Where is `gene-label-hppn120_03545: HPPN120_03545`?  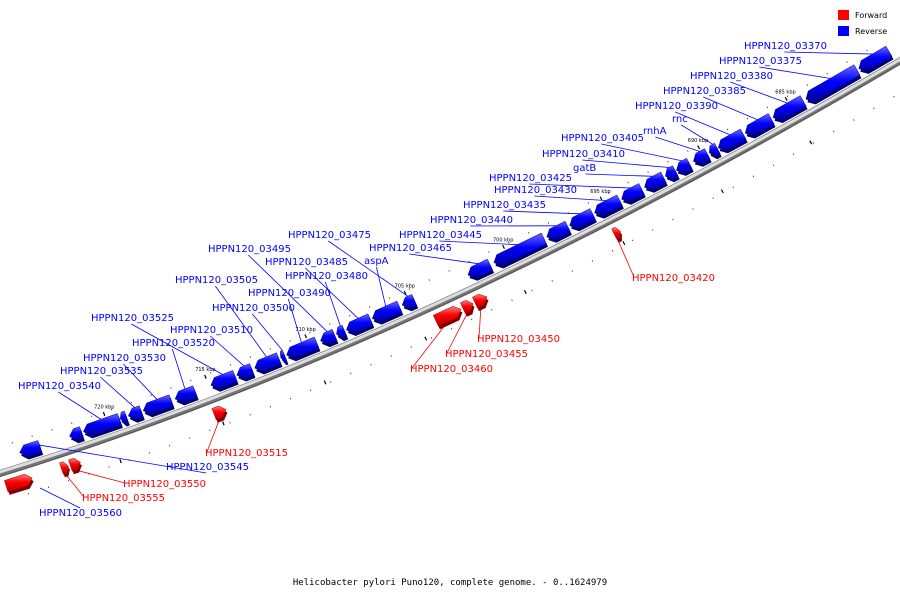
gene-label-hppn120_03545: HPPN120_03545 is located at coordinates (207, 467).